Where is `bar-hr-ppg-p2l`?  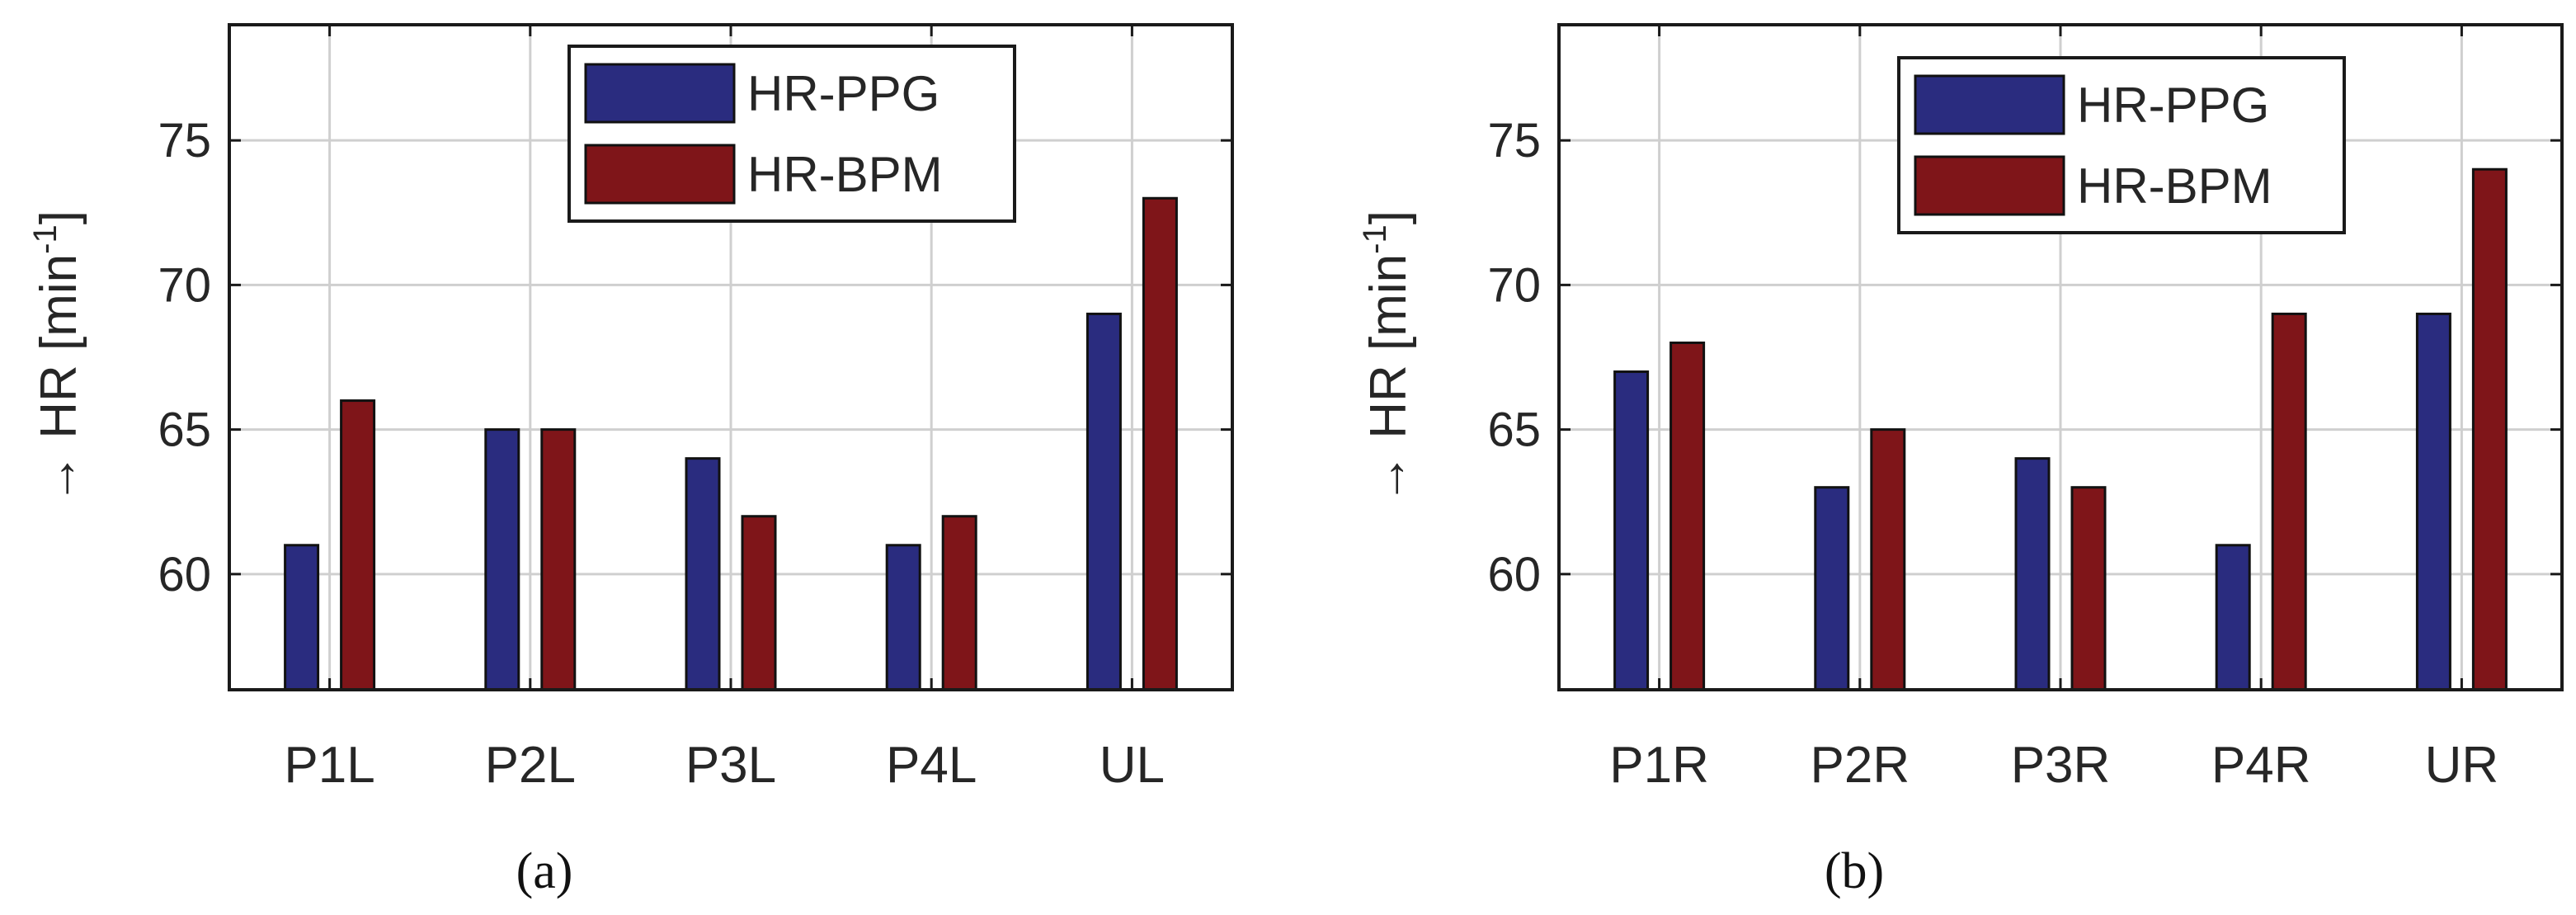
bar-hr-ppg-p2l is located at coordinates (502, 559).